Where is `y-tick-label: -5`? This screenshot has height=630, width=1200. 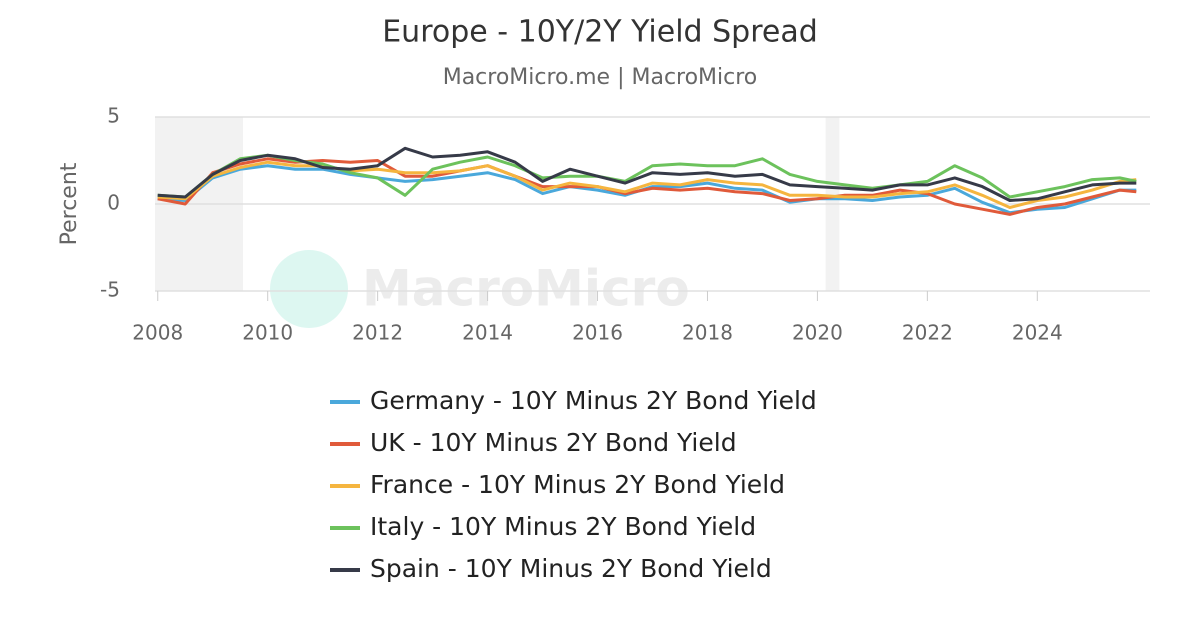 y-tick-label: -5 is located at coordinates (110, 290).